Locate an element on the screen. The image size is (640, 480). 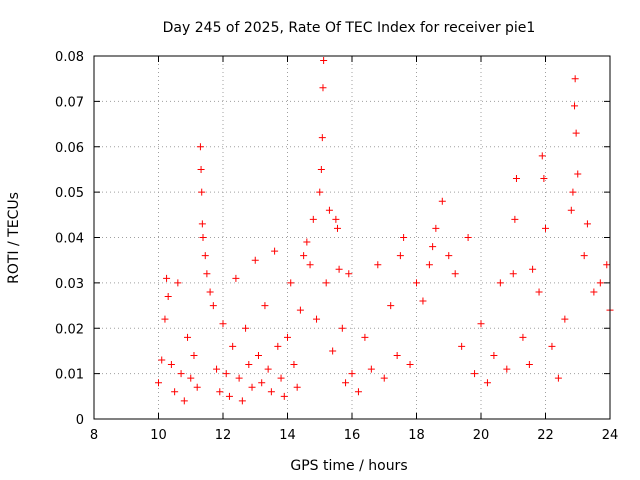
y-tick-label: 0.04 is located at coordinates (69, 239).